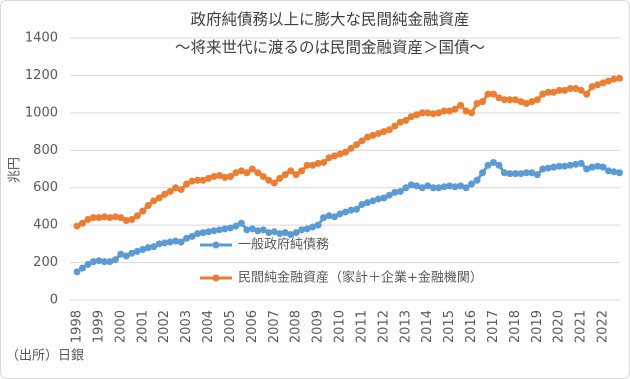 Image resolution: width=630 pixels, height=379 pixels. I want to click on x-tick-label: 2019, so click(537, 326).